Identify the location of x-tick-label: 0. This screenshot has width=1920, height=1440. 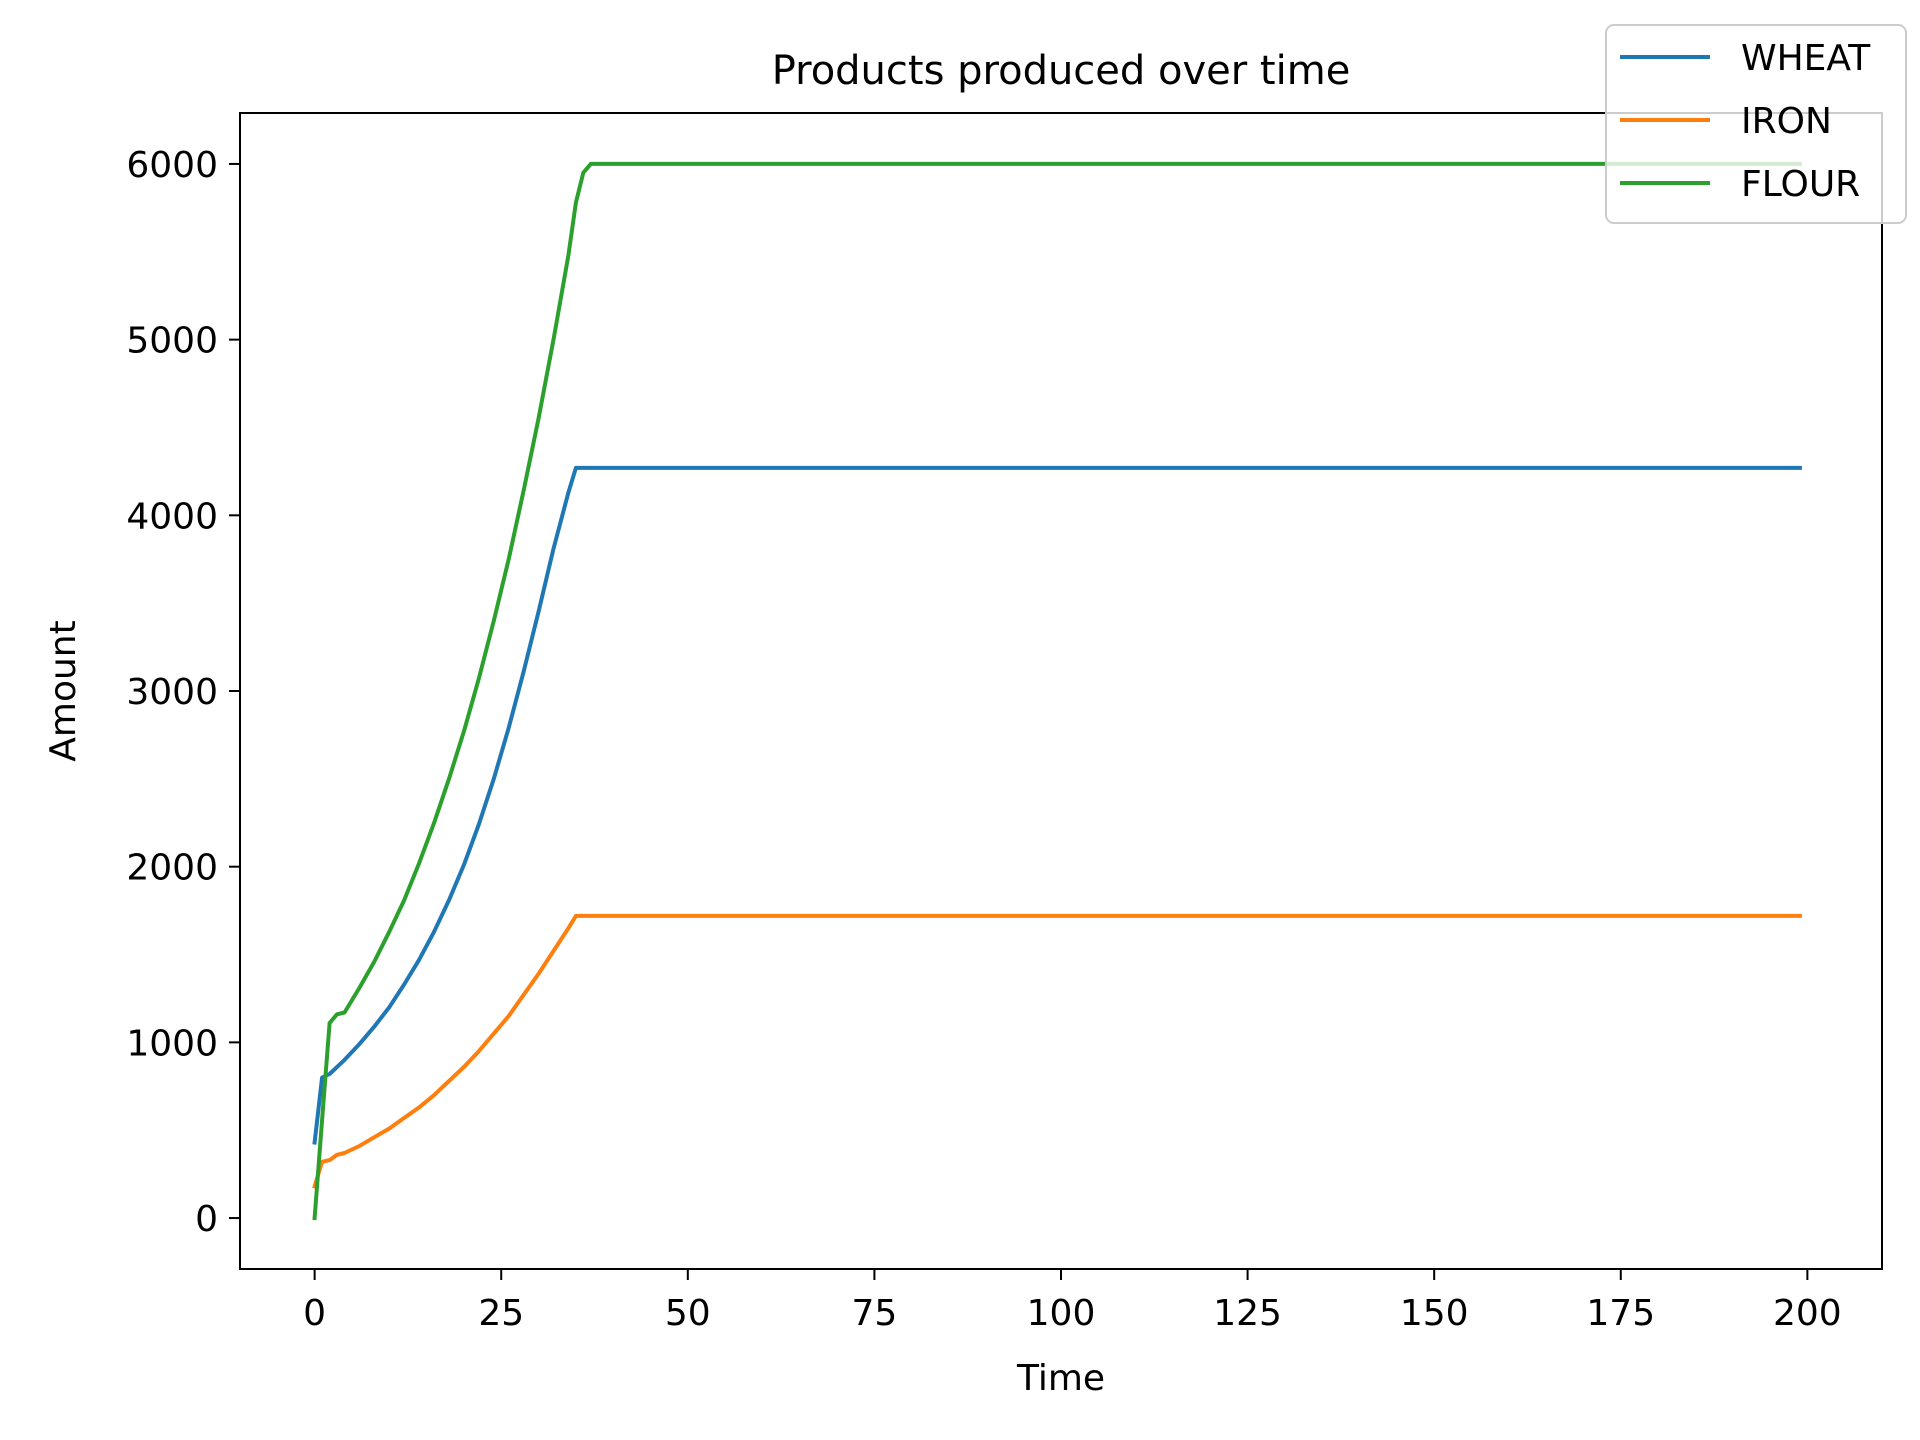
(314, 1313).